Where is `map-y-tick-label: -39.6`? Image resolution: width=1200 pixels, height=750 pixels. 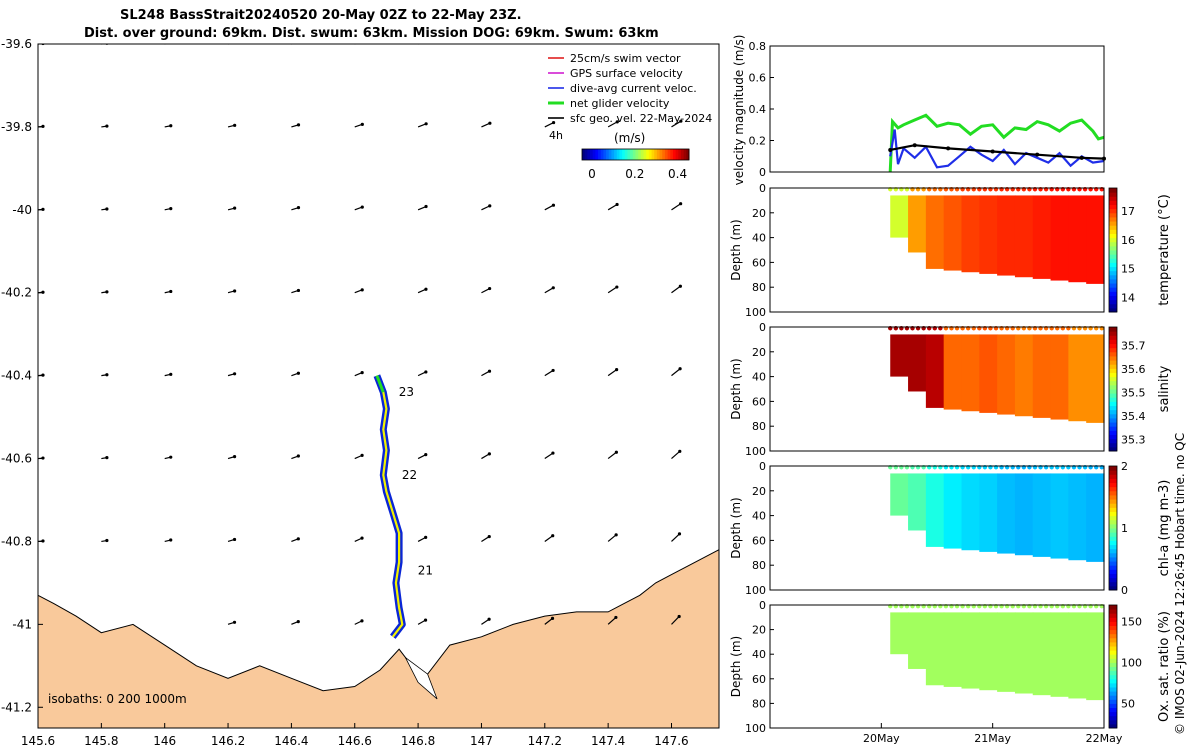 map-y-tick-label: -39.6 is located at coordinates (16, 44).